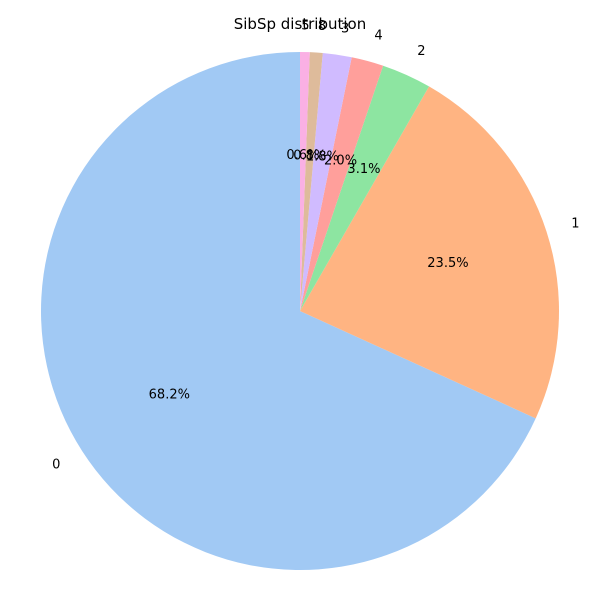 This screenshot has height=605, width=600. Describe the element at coordinates (447, 263) in the screenshot. I see `percent-label-1: 23.5%` at that location.